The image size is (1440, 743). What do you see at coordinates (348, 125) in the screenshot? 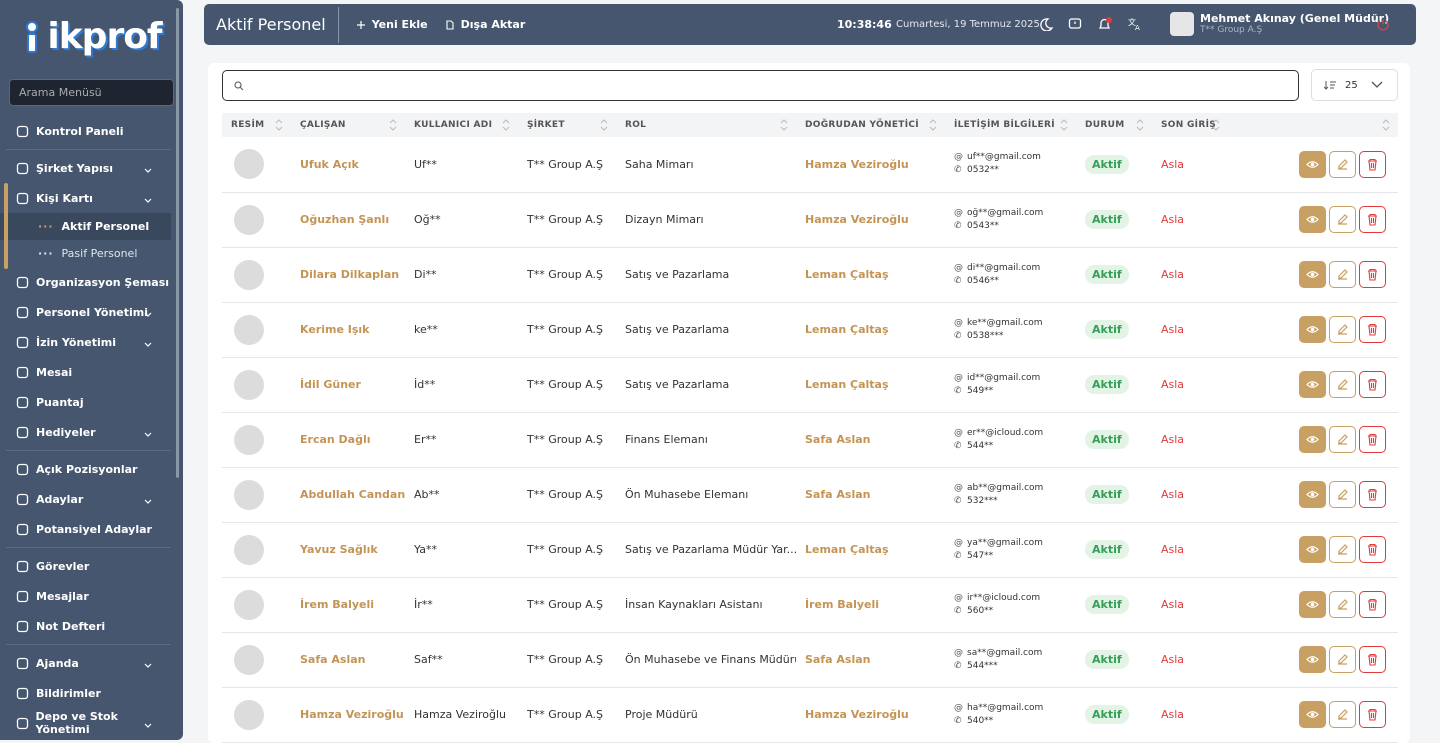
I see `column-header: ÇALIŞAN` at bounding box center [348, 125].